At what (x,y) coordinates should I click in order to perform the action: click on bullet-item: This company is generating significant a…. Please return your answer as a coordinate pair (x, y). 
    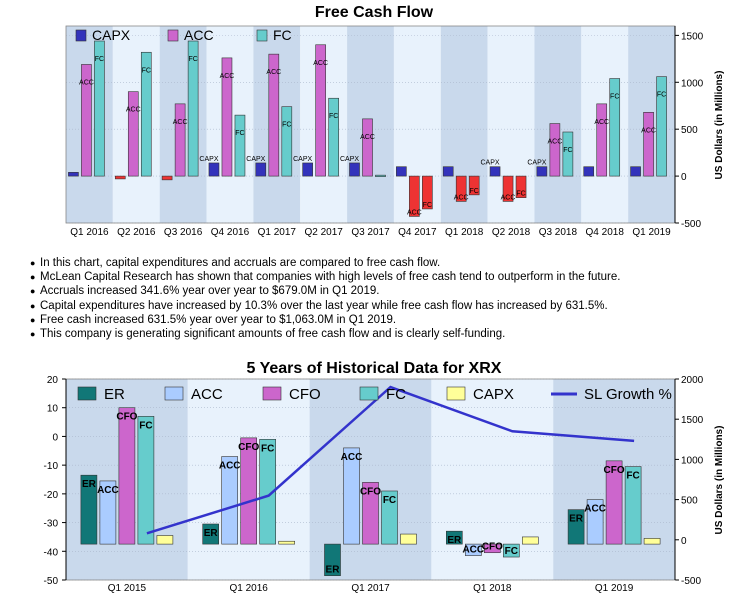
    Looking at the image, I should click on (380, 334).